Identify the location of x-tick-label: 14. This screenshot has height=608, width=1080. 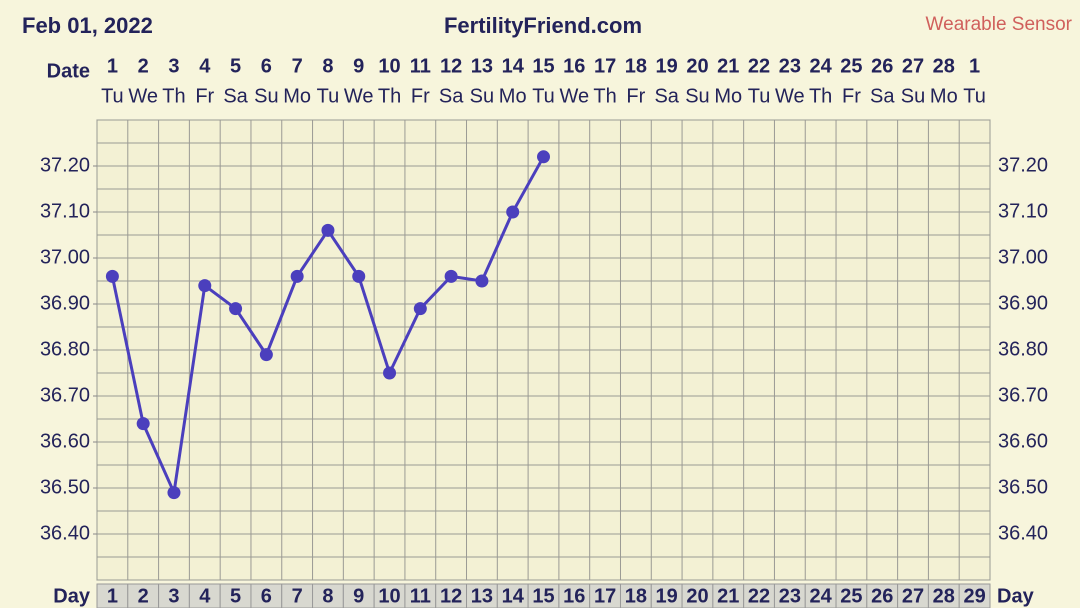
(513, 596).